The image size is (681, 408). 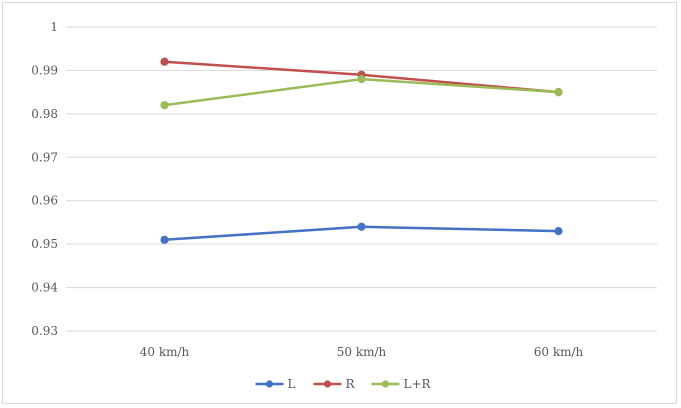 I want to click on legend-label: R, so click(x=351, y=384).